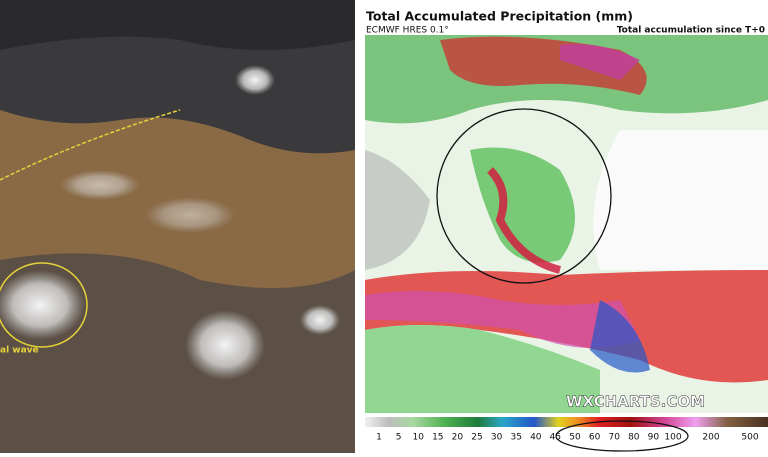 The height and width of the screenshot is (457, 768). What do you see at coordinates (437, 438) in the screenshot?
I see `legend-tick-label: 15` at bounding box center [437, 438].